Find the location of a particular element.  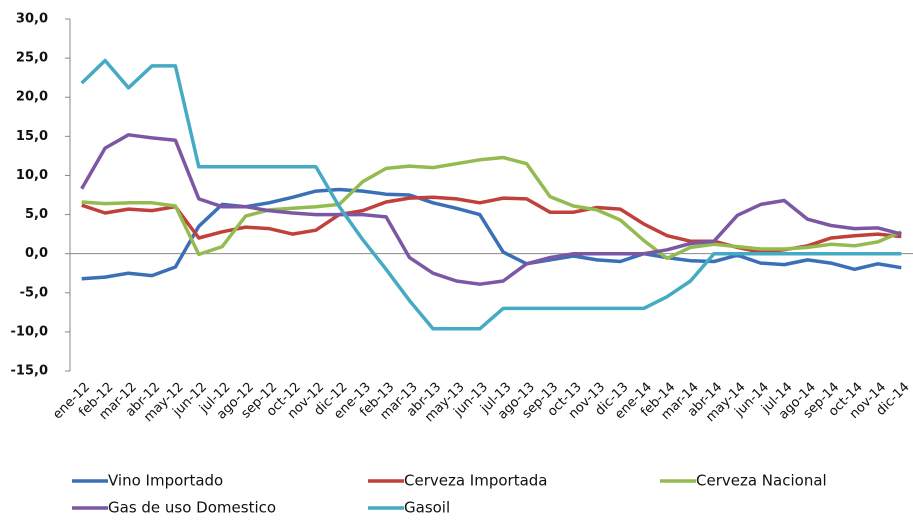

y-tick-label: -15,0 is located at coordinates (29, 371).